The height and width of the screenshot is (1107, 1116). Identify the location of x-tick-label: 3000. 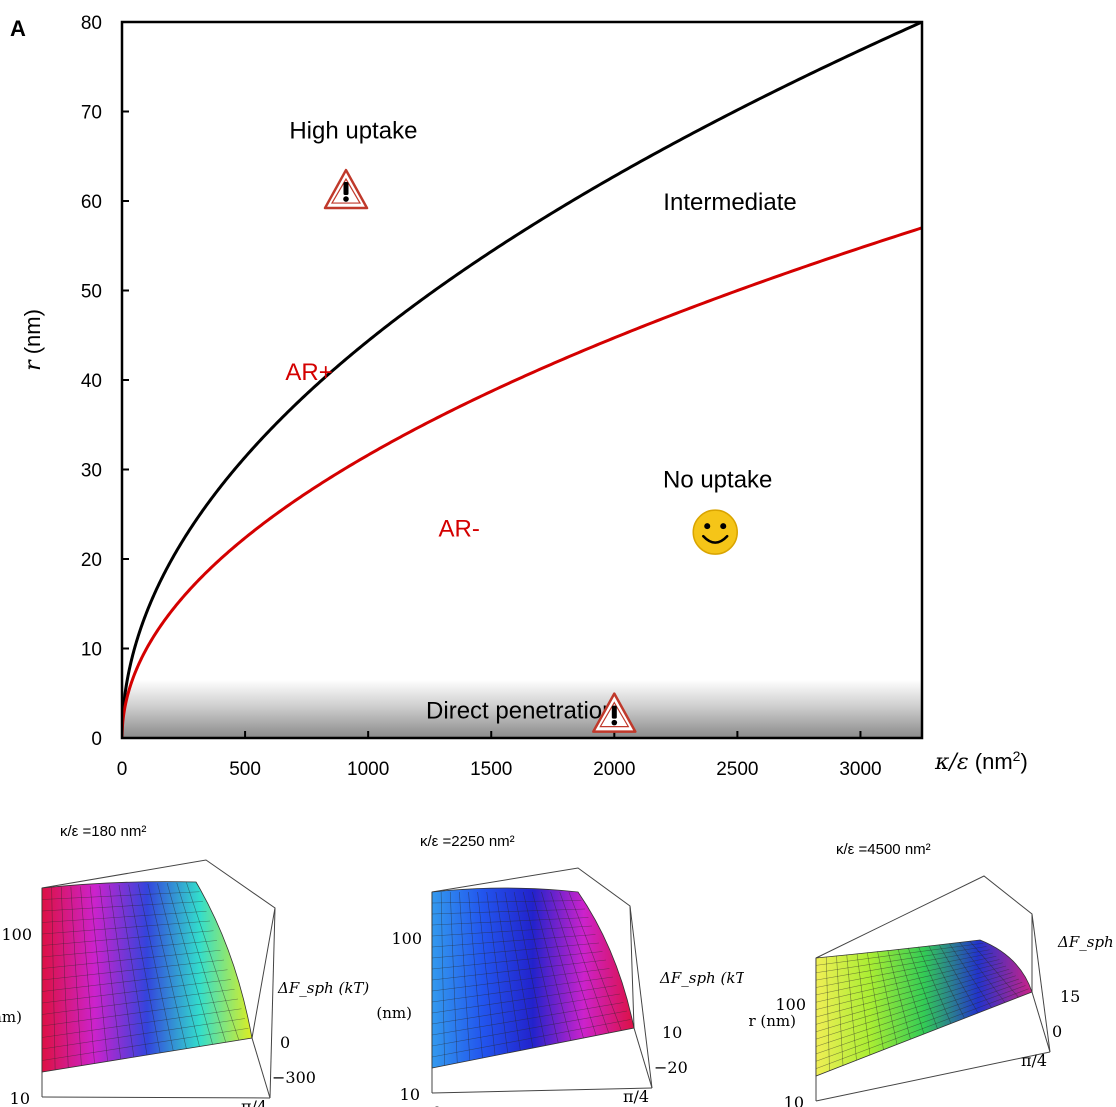
(860, 769).